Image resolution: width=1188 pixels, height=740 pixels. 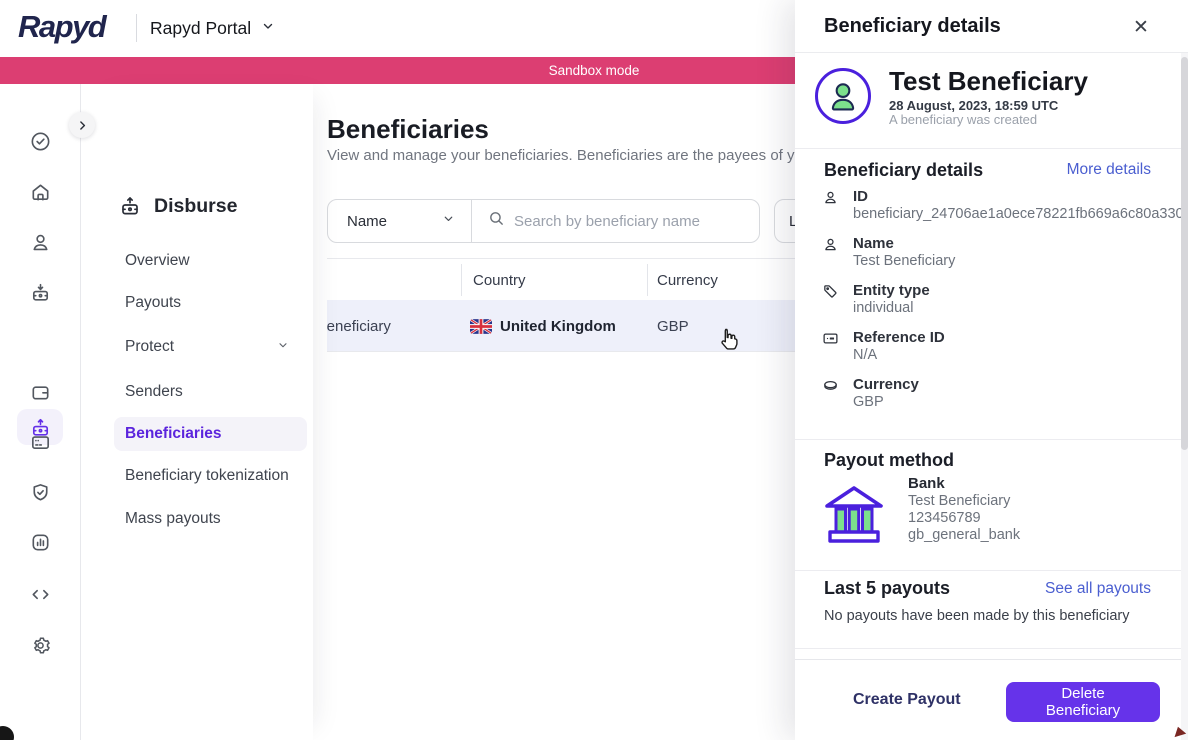 I want to click on submenu-header: Disburse, so click(x=177, y=206).